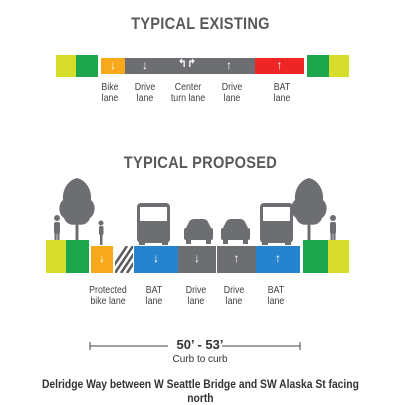 This screenshot has width=401, height=405. I want to click on label-center-turn-lane: Center turn lane, so click(188, 93).